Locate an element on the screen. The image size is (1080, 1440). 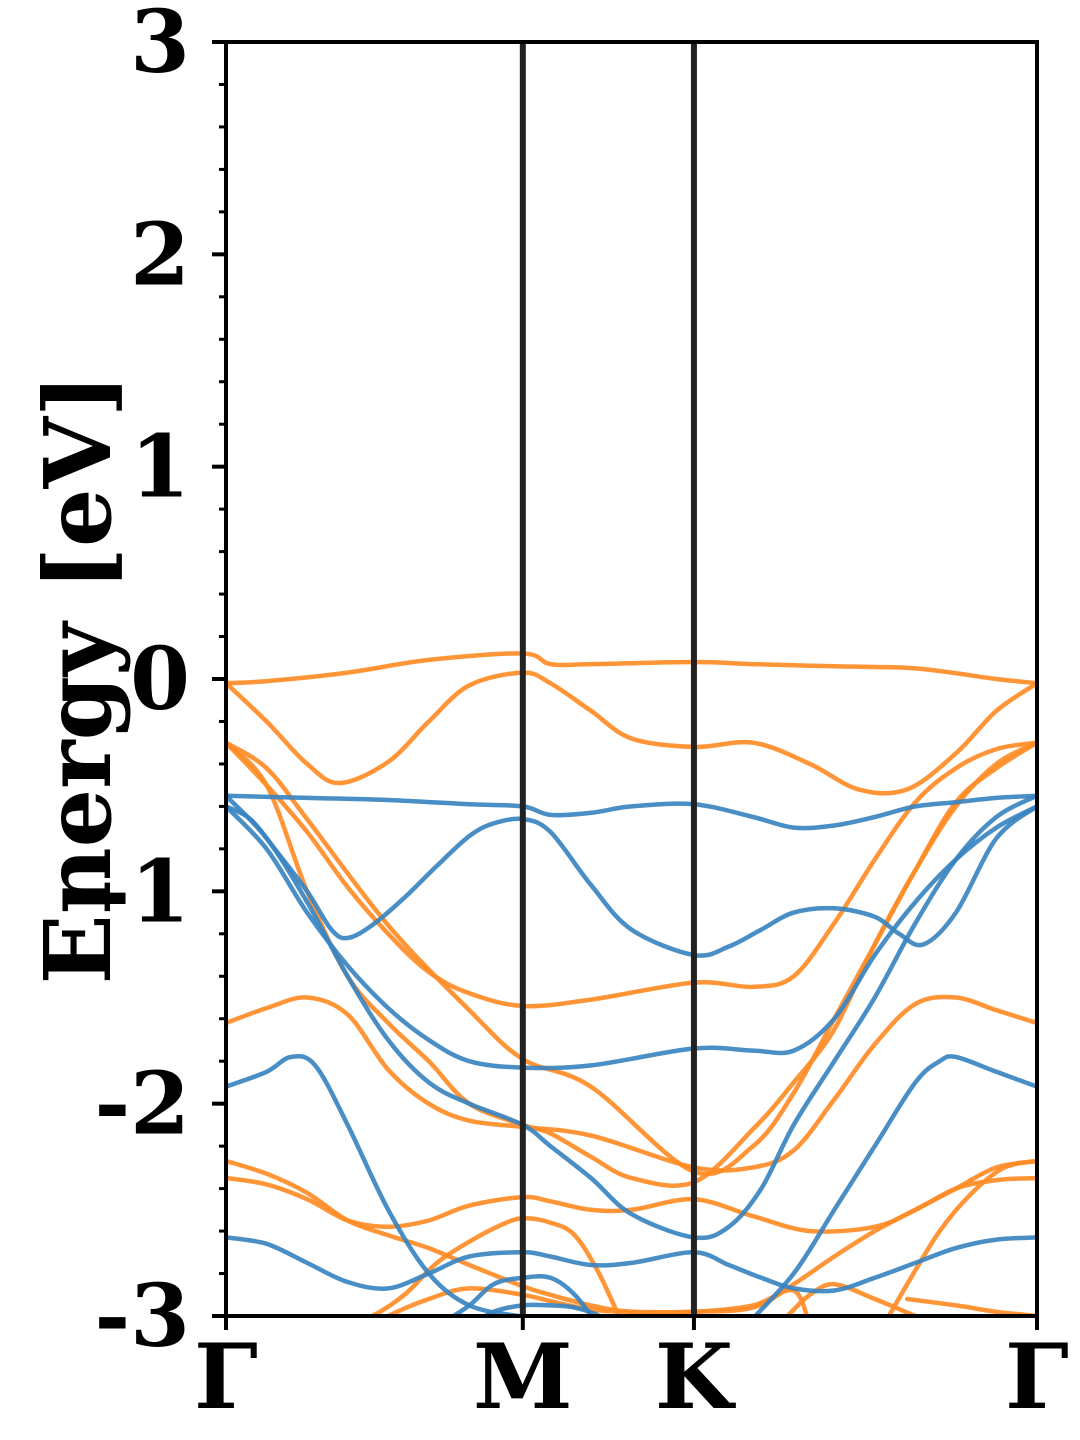
y-tick-label: 0 is located at coordinates (160, 679).